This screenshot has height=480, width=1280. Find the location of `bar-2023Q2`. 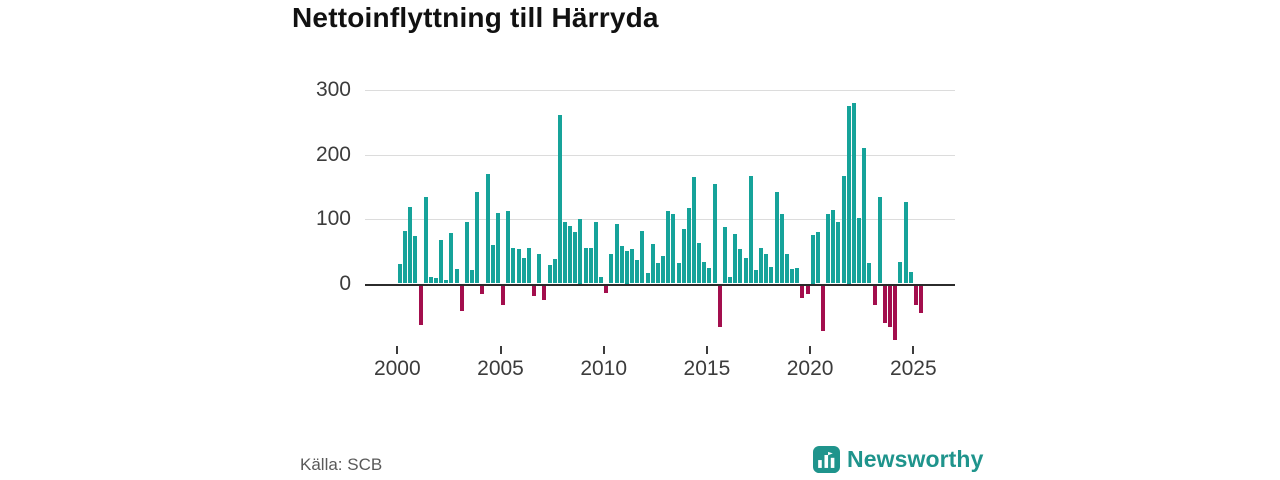

bar-2023Q2 is located at coordinates (879, 240).